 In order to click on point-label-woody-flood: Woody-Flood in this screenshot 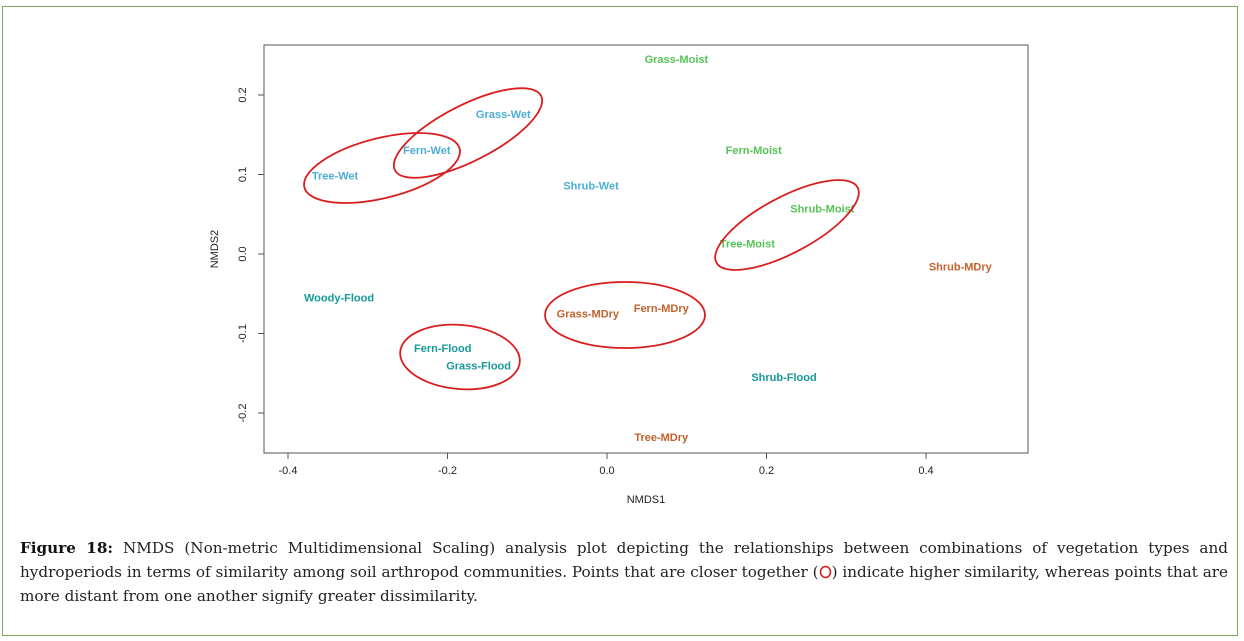, I will do `click(339, 299)`.